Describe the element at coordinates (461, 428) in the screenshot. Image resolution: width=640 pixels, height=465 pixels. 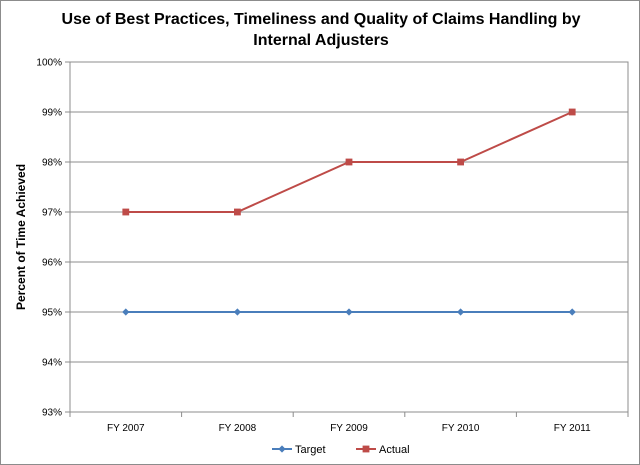
I see `x-tick-label: FY 2010` at that location.